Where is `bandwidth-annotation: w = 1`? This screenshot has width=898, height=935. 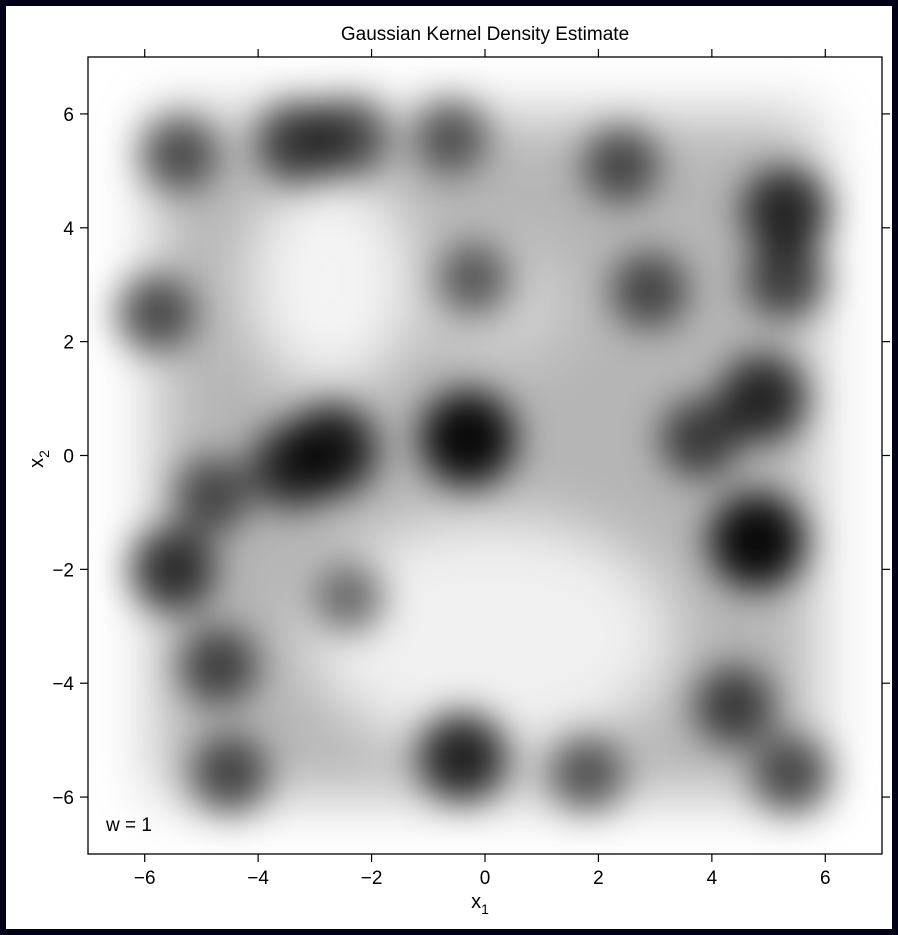 bandwidth-annotation: w = 1 is located at coordinates (128, 825).